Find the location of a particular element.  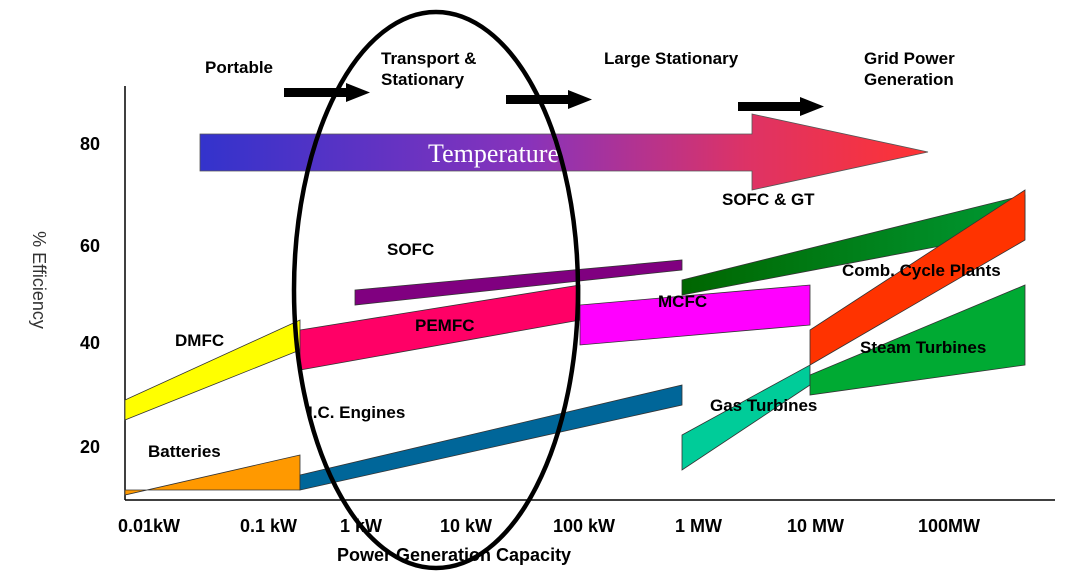

label-comb-cycle: Comb. Cycle Plants is located at coordinates (921, 270).